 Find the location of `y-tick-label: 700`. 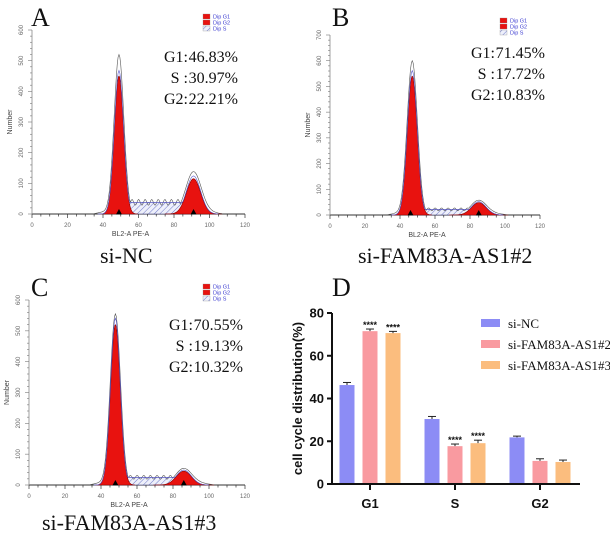

y-tick-label: 700 is located at coordinates (320, 34).